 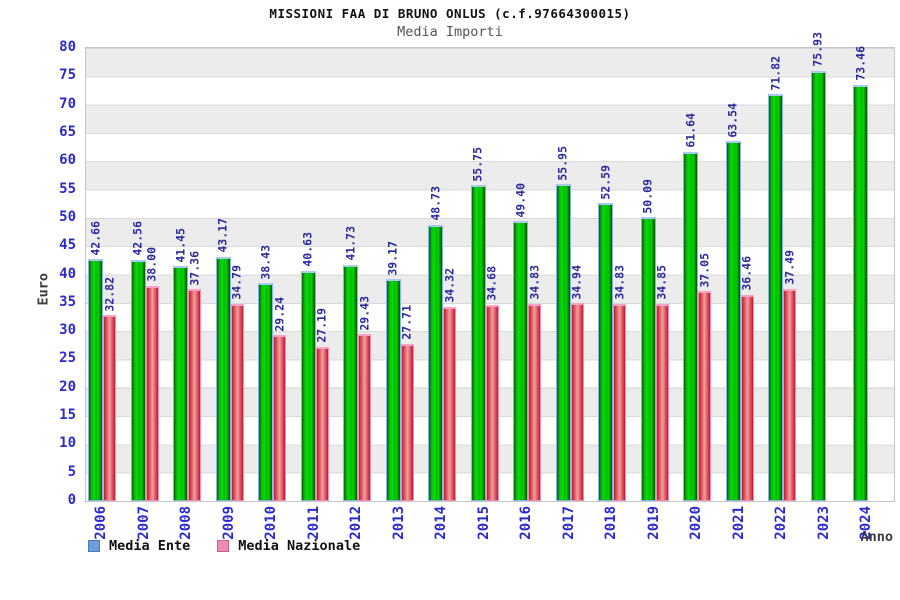 I want to click on x-tick-2010: 2010, so click(x=271, y=523).